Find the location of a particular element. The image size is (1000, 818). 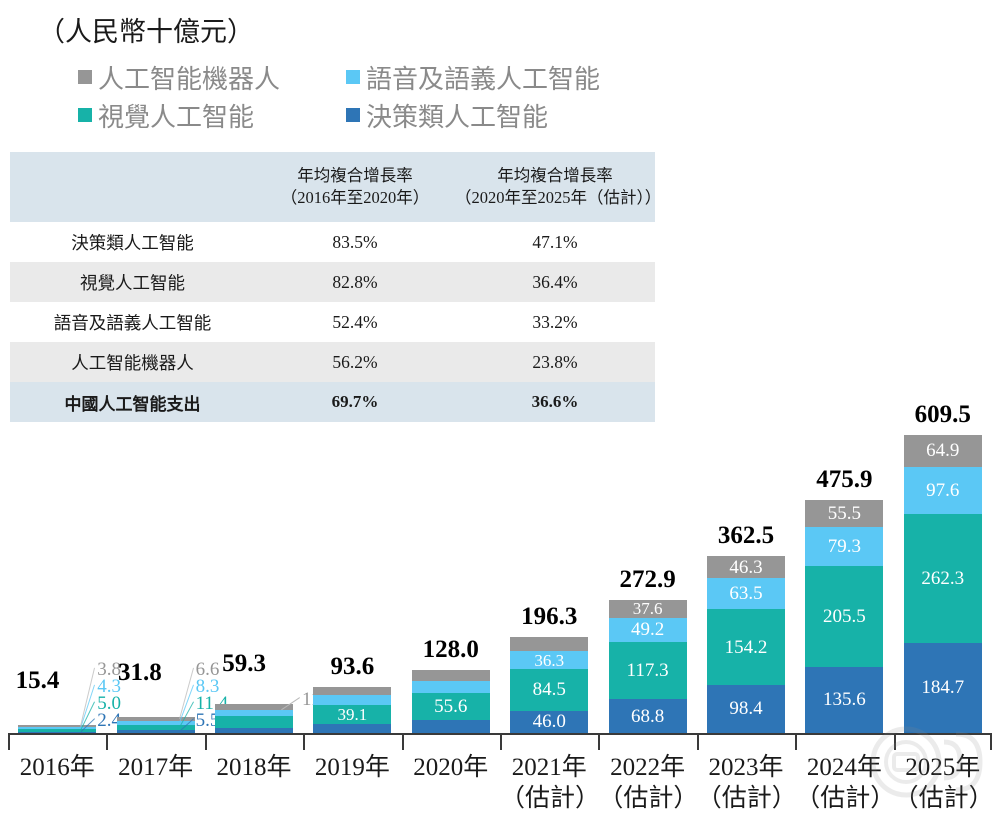

bar-segment-speech: 49.2 is located at coordinates (647, 629).